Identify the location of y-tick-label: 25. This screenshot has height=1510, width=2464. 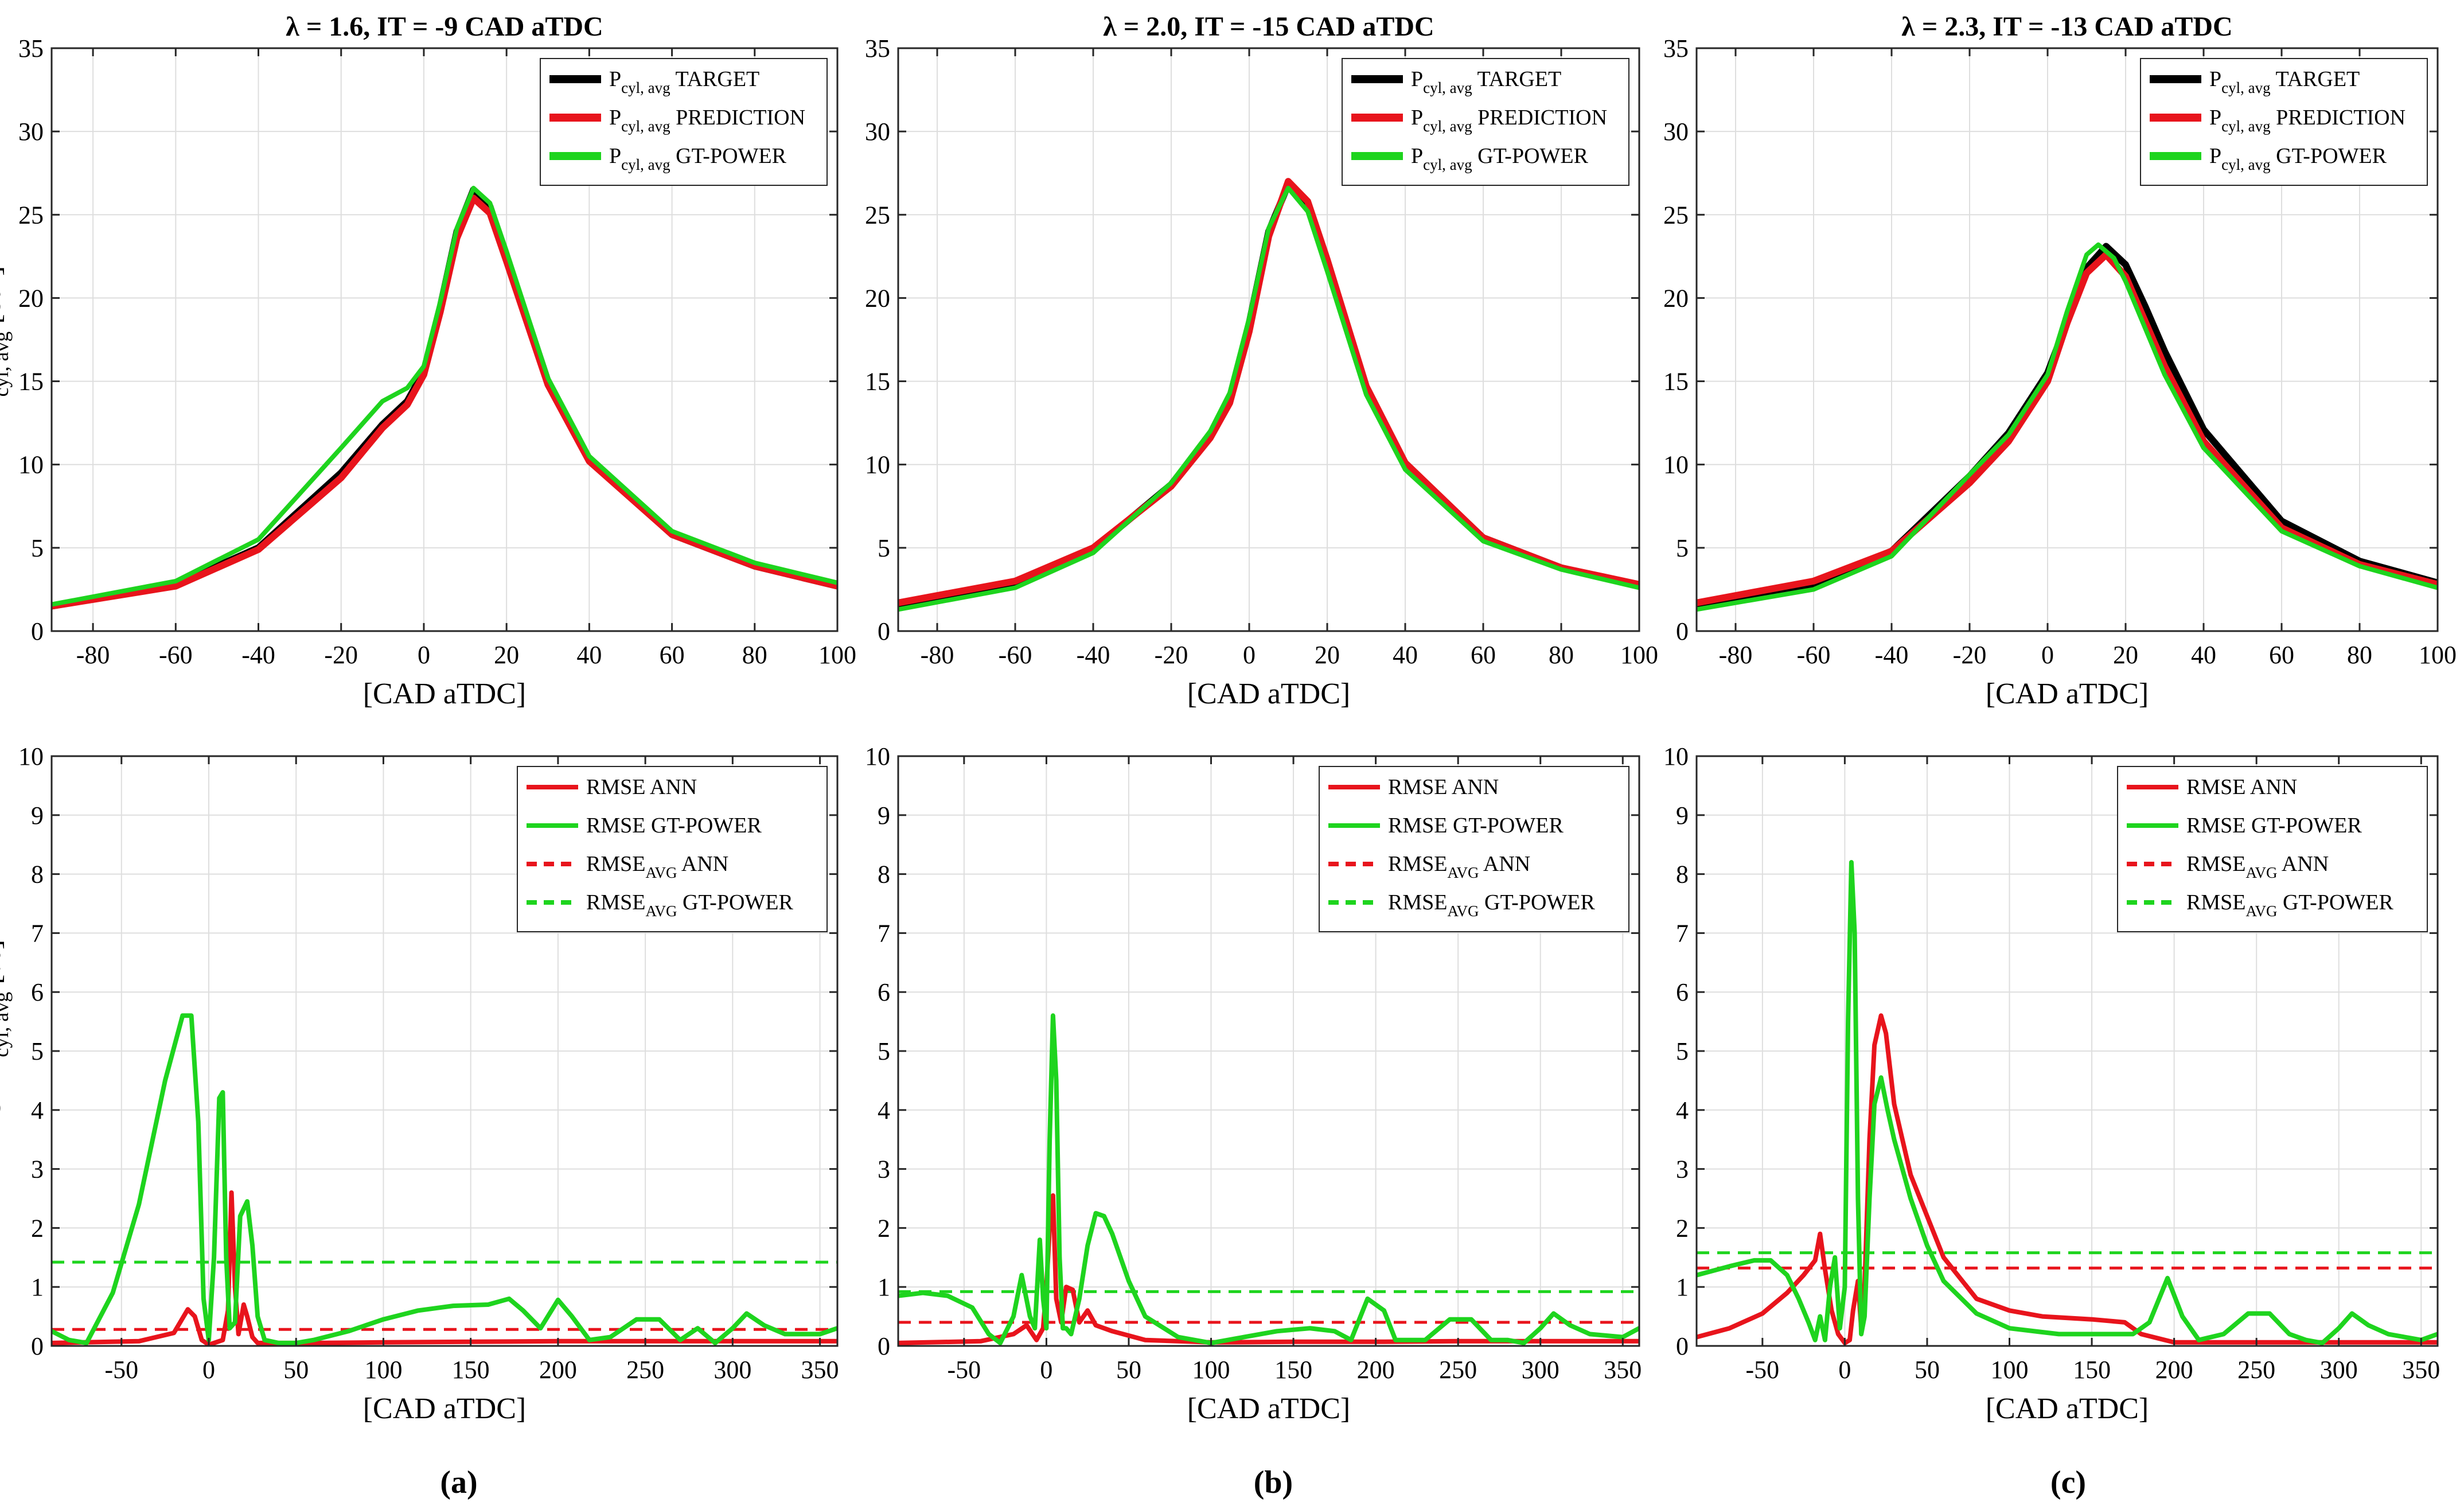
(31, 215).